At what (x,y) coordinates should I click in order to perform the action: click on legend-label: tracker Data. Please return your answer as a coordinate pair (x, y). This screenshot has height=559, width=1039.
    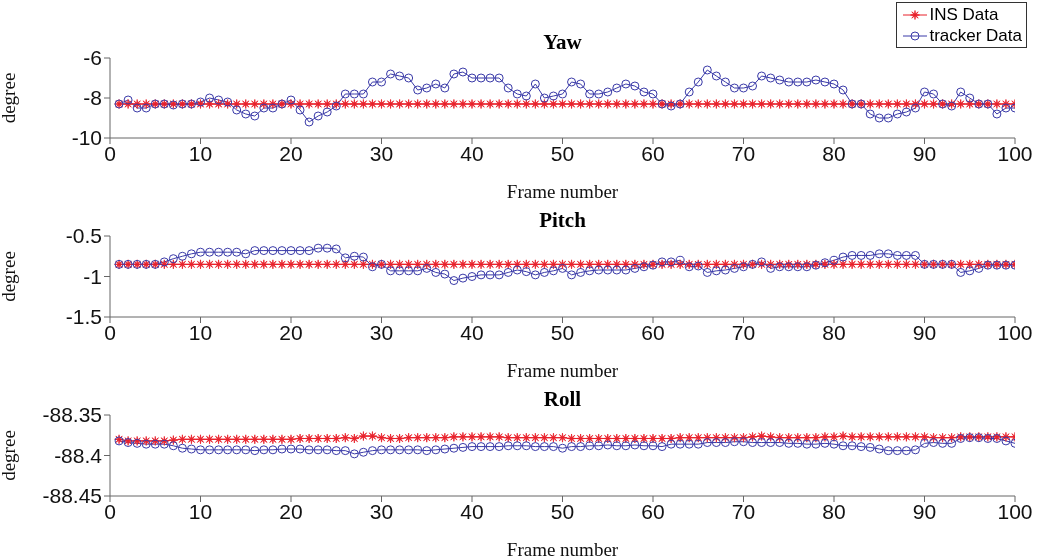
    Looking at the image, I should click on (975, 35).